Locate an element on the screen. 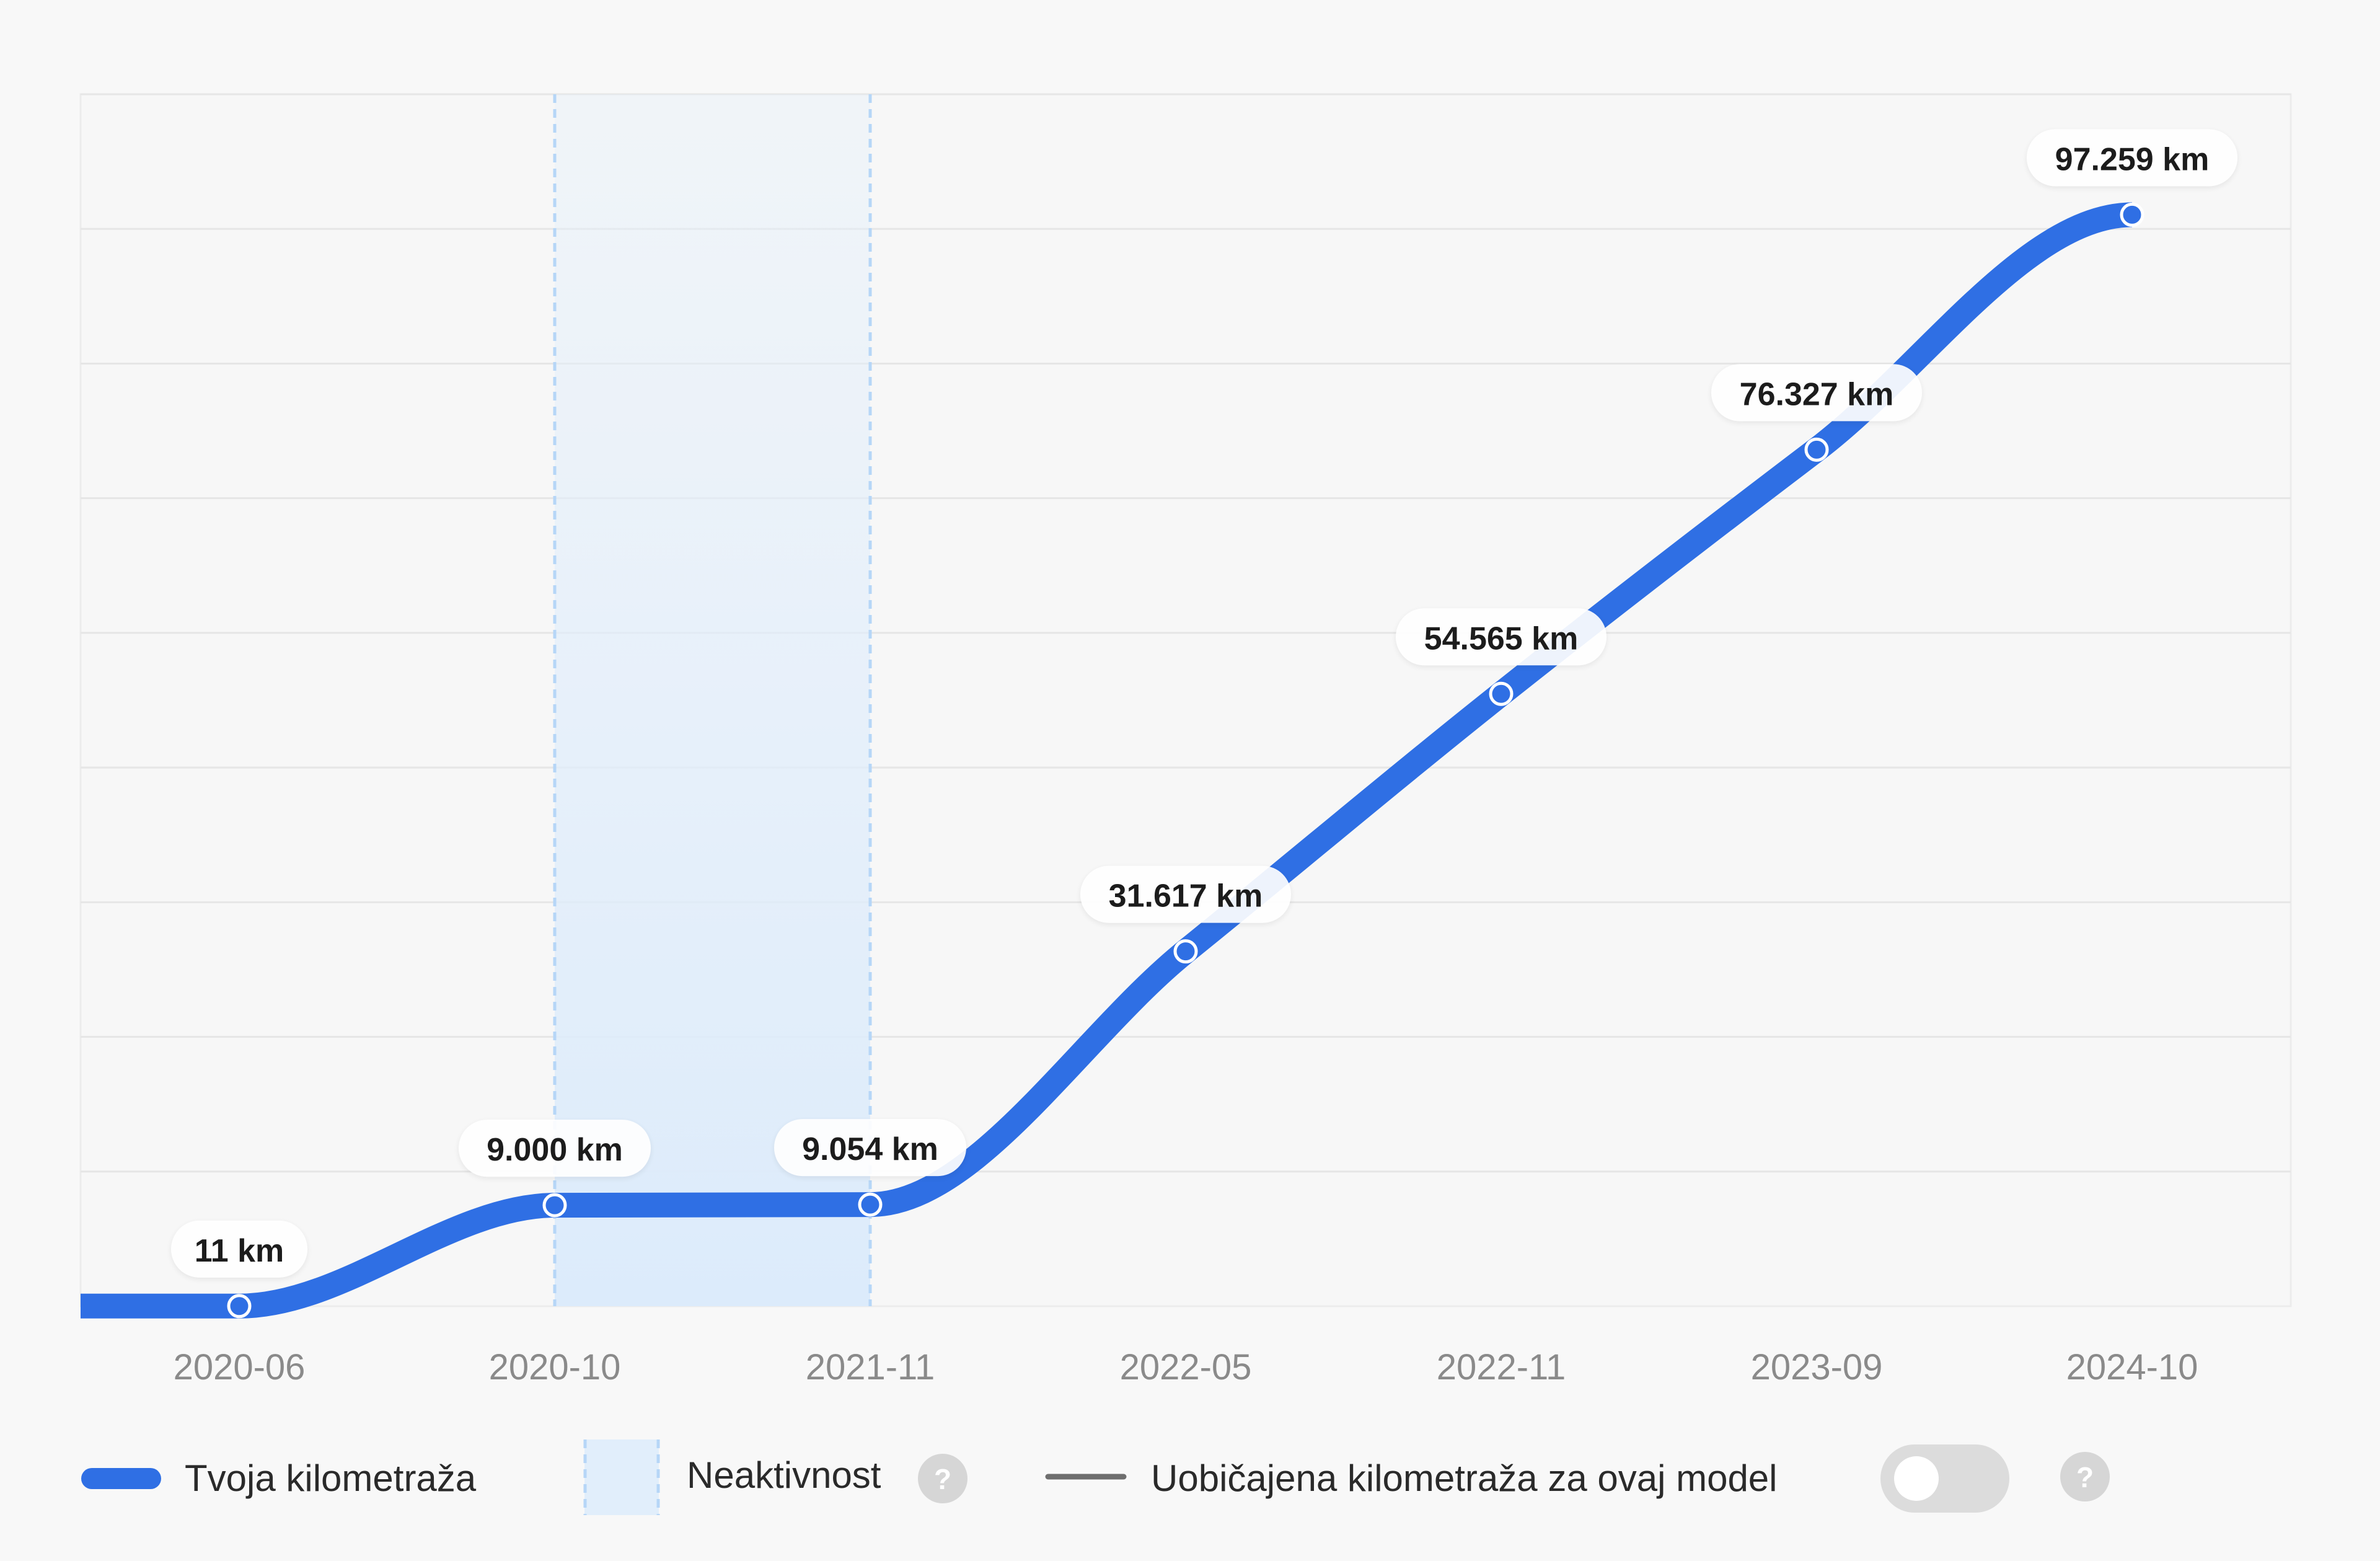 The height and width of the screenshot is (1561, 2380). legend-item-series: Tvoja kilometraža is located at coordinates (279, 1478).